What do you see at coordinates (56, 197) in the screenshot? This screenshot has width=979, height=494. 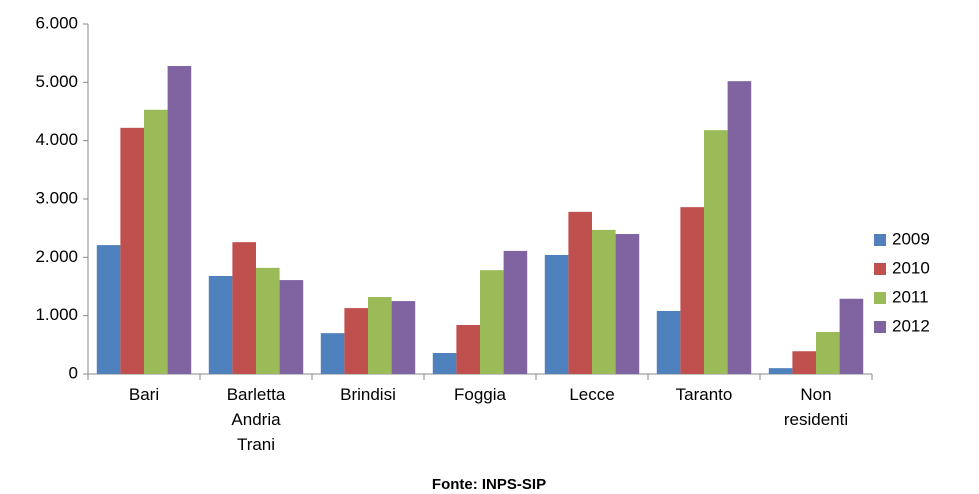 I see `y-tick-label: 3.000` at bounding box center [56, 197].